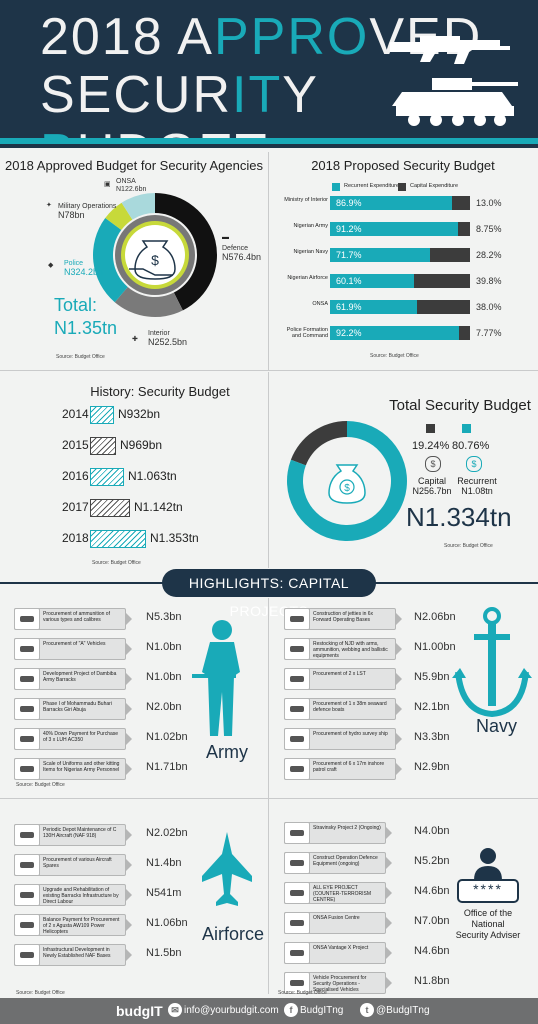 Image resolution: width=538 pixels, height=1024 pixels. Describe the element at coordinates (307, 278) in the screenshot. I see `proposed-row-label: Nigerian Airforce` at that location.